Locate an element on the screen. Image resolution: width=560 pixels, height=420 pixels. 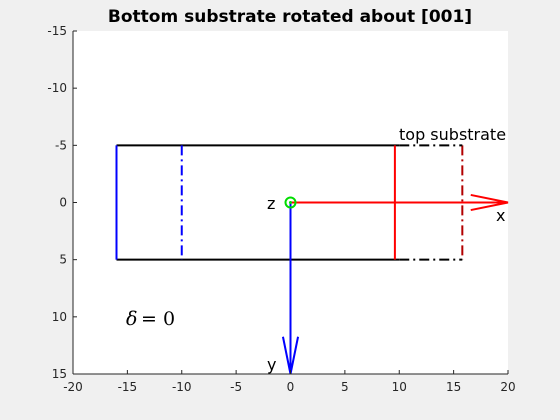
top-substrate-label: top substrate is located at coordinates (452, 134).